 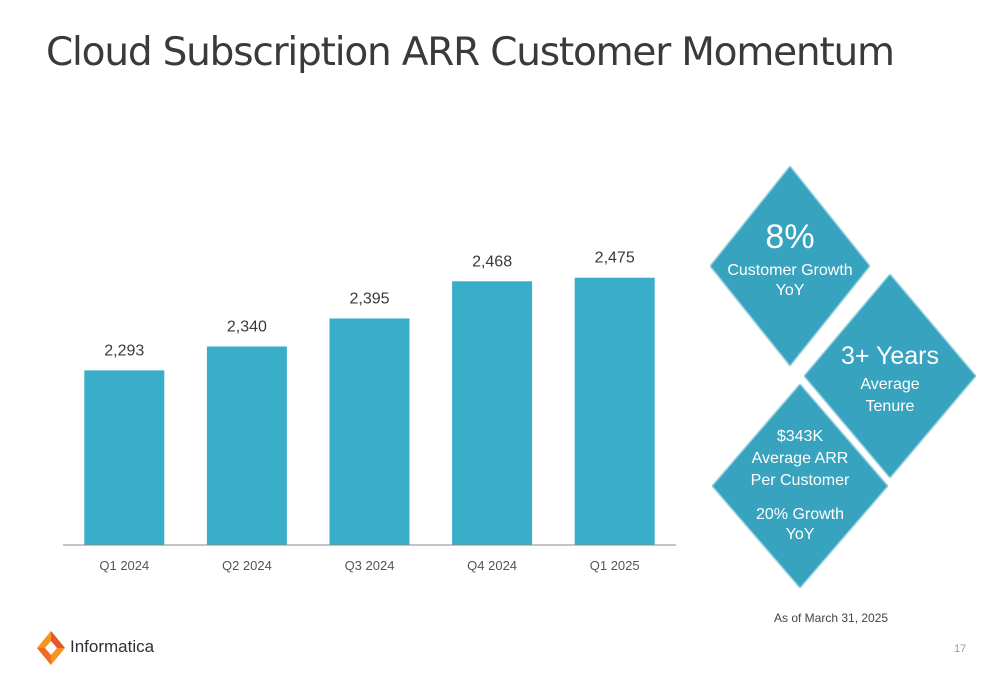 What do you see at coordinates (51, 648) in the screenshot?
I see `informatica-diamond-logo-icon` at bounding box center [51, 648].